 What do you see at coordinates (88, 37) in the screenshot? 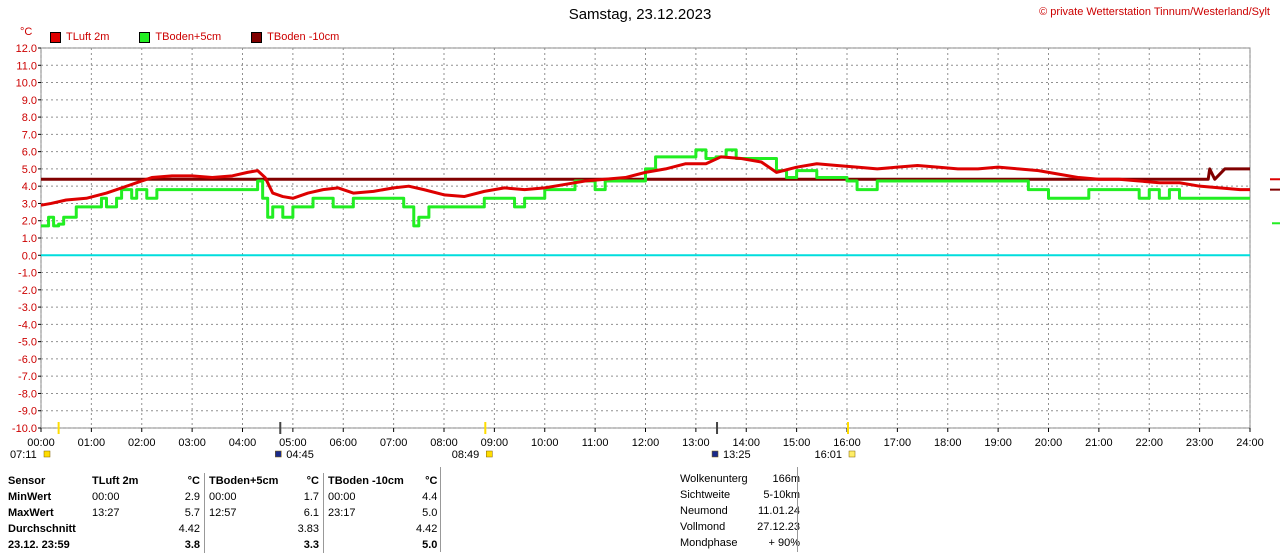
I see `legend-label: TLuft 2m` at bounding box center [88, 37].